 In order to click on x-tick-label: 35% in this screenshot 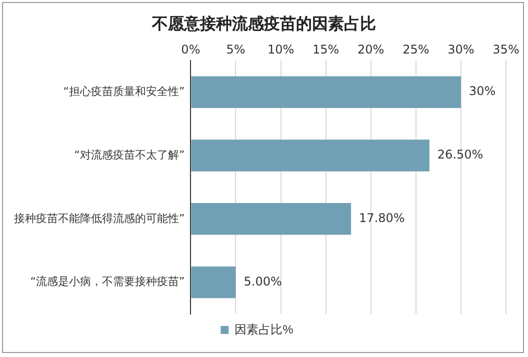, I will do `click(506, 49)`.